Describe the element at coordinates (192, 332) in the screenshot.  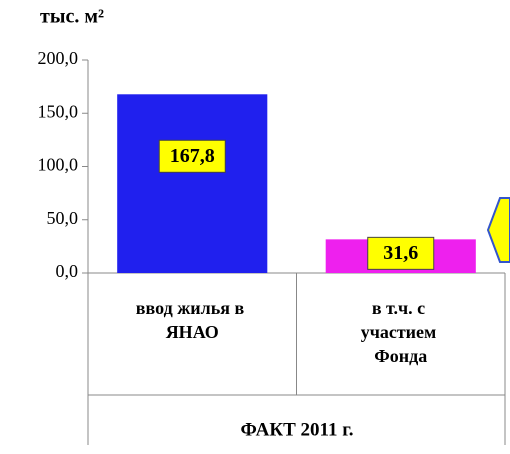
I see `x-tick-line: ЯНАО` at that location.